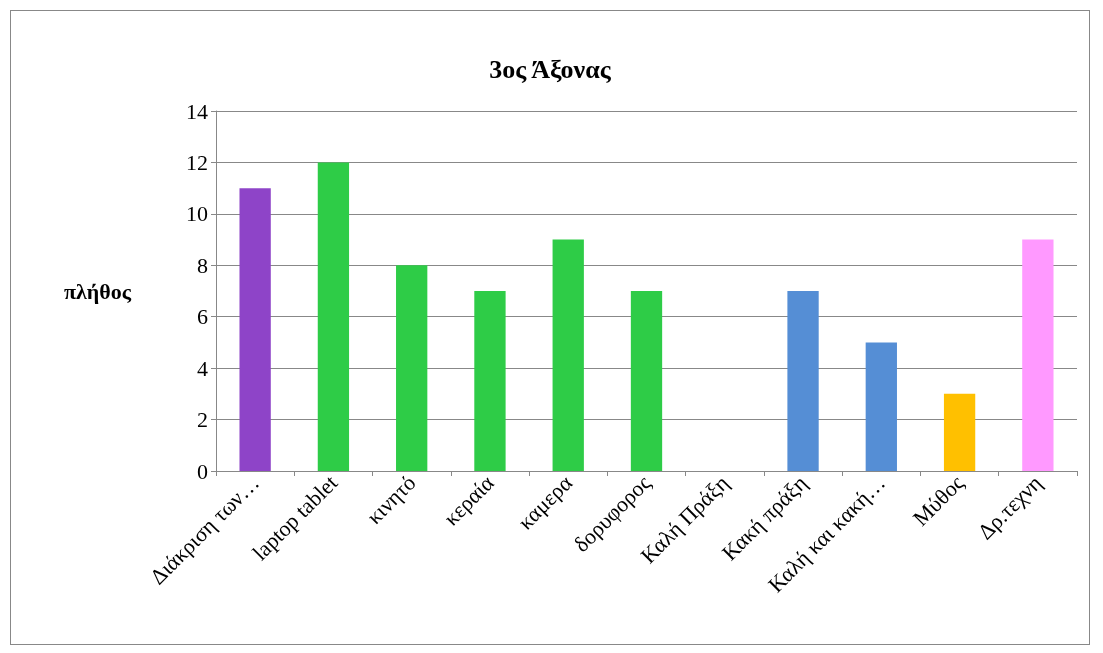 The width and height of the screenshot is (1103, 653). What do you see at coordinates (202, 265) in the screenshot?
I see `y-tick-label: 8` at bounding box center [202, 265].